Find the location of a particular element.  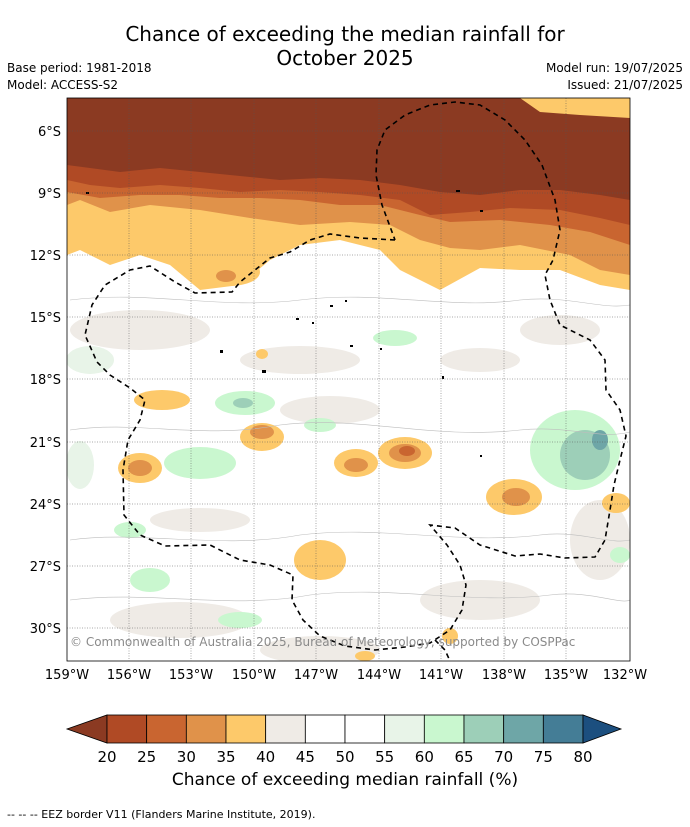

colorbar-label: 40 is located at coordinates (265, 757).